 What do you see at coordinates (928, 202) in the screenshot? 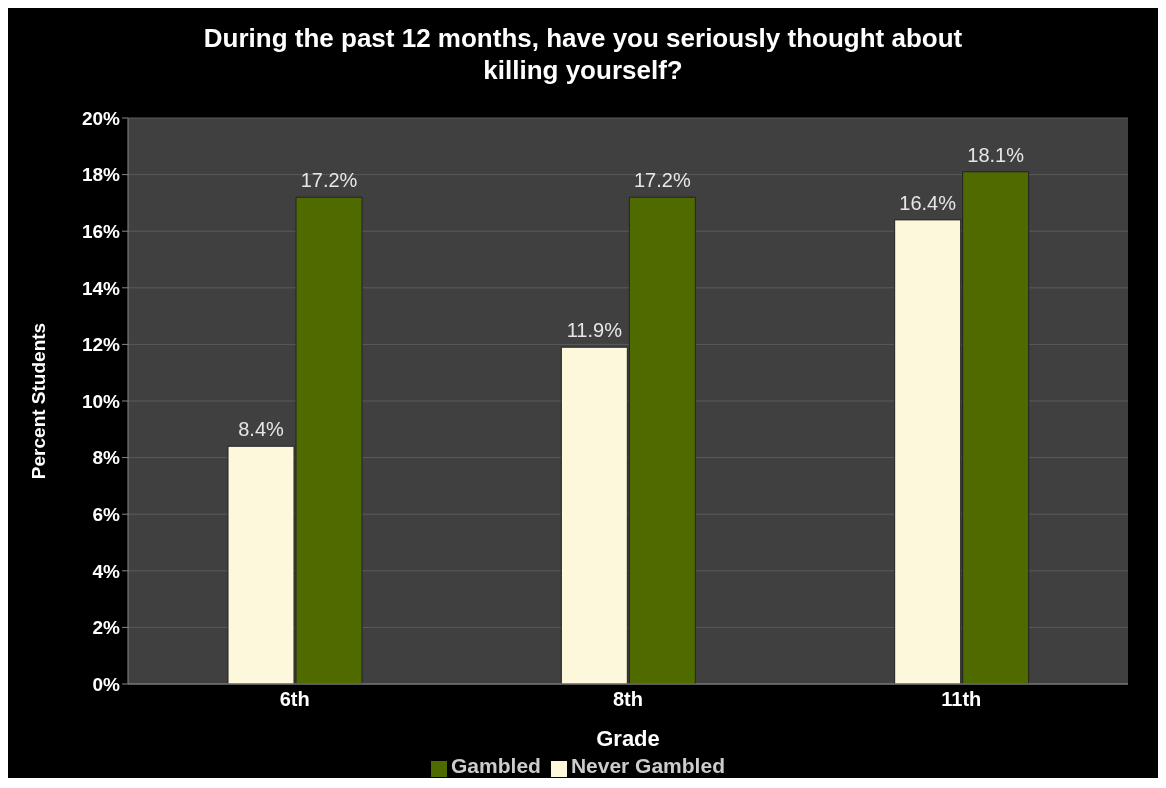
I see `data-label: 16.4%` at bounding box center [928, 202].